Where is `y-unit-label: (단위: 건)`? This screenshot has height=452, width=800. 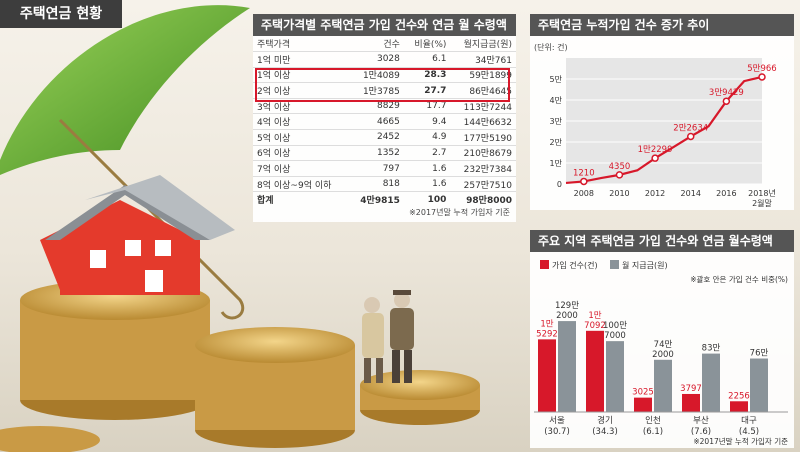
y-unit-label: (단위: 건) is located at coordinates (551, 47).